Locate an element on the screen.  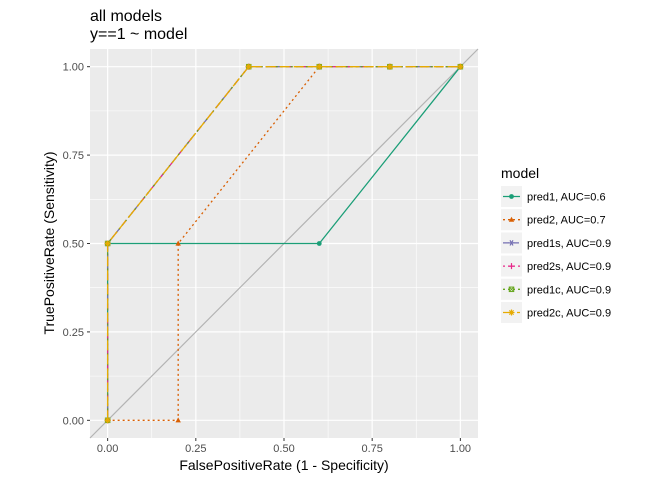
x-axis-title: FalsePositiveRate (1 - Specificity) is located at coordinates (283, 465).